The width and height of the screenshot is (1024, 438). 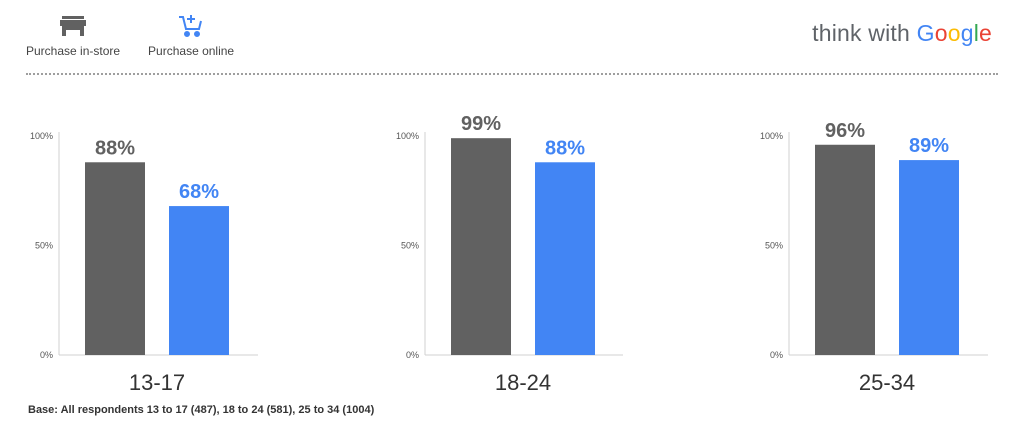 What do you see at coordinates (976, 33) in the screenshot?
I see `brand-letter: l` at bounding box center [976, 33].